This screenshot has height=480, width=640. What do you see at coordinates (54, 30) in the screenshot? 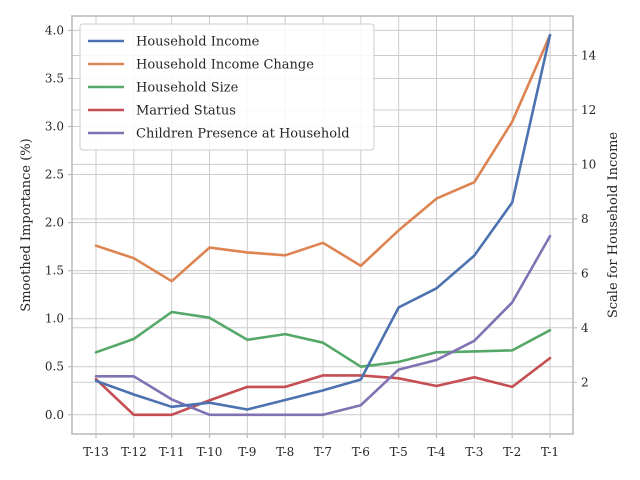
I see `y-tick-label: 4.0` at bounding box center [54, 30].